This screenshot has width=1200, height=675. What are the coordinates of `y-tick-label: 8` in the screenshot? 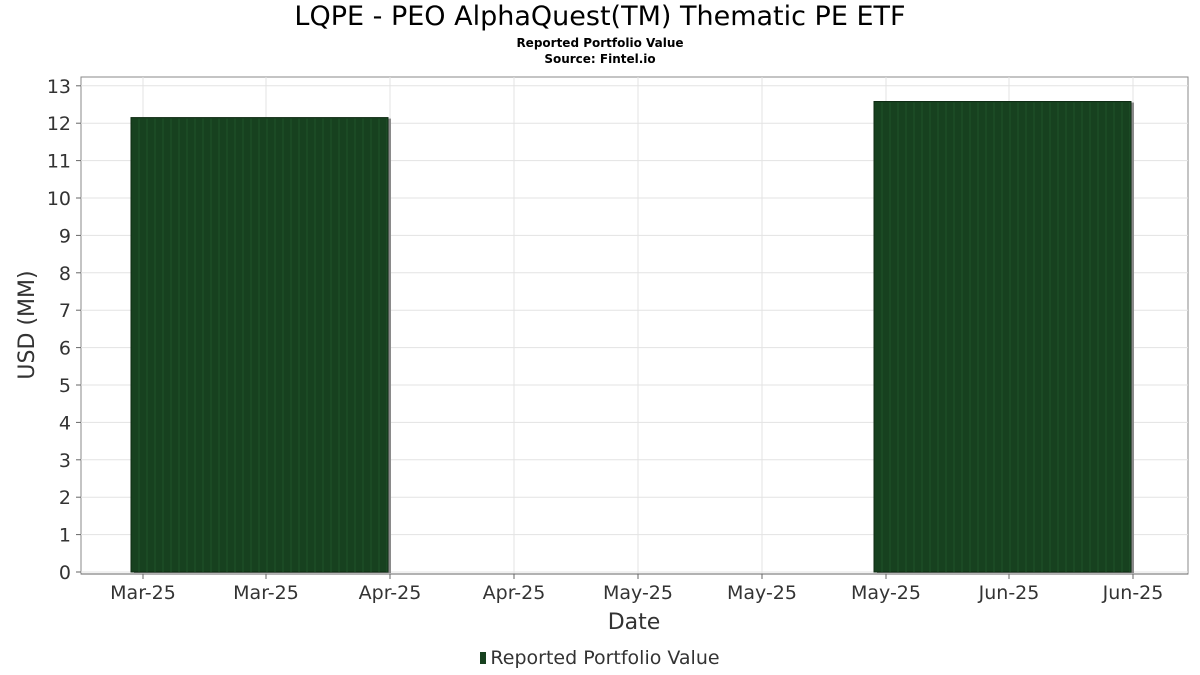 It's located at (65, 274).